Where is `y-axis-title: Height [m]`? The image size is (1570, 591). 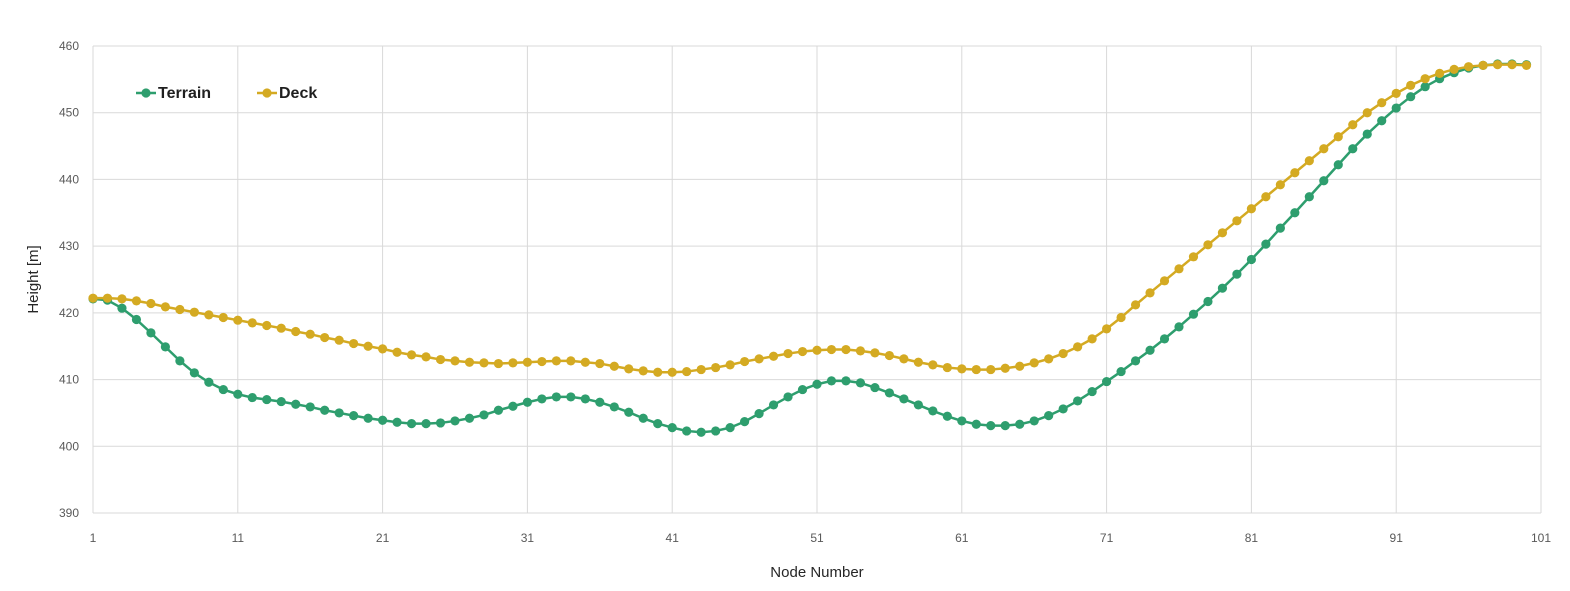 y-axis-title: Height [m] is located at coordinates (33, 279).